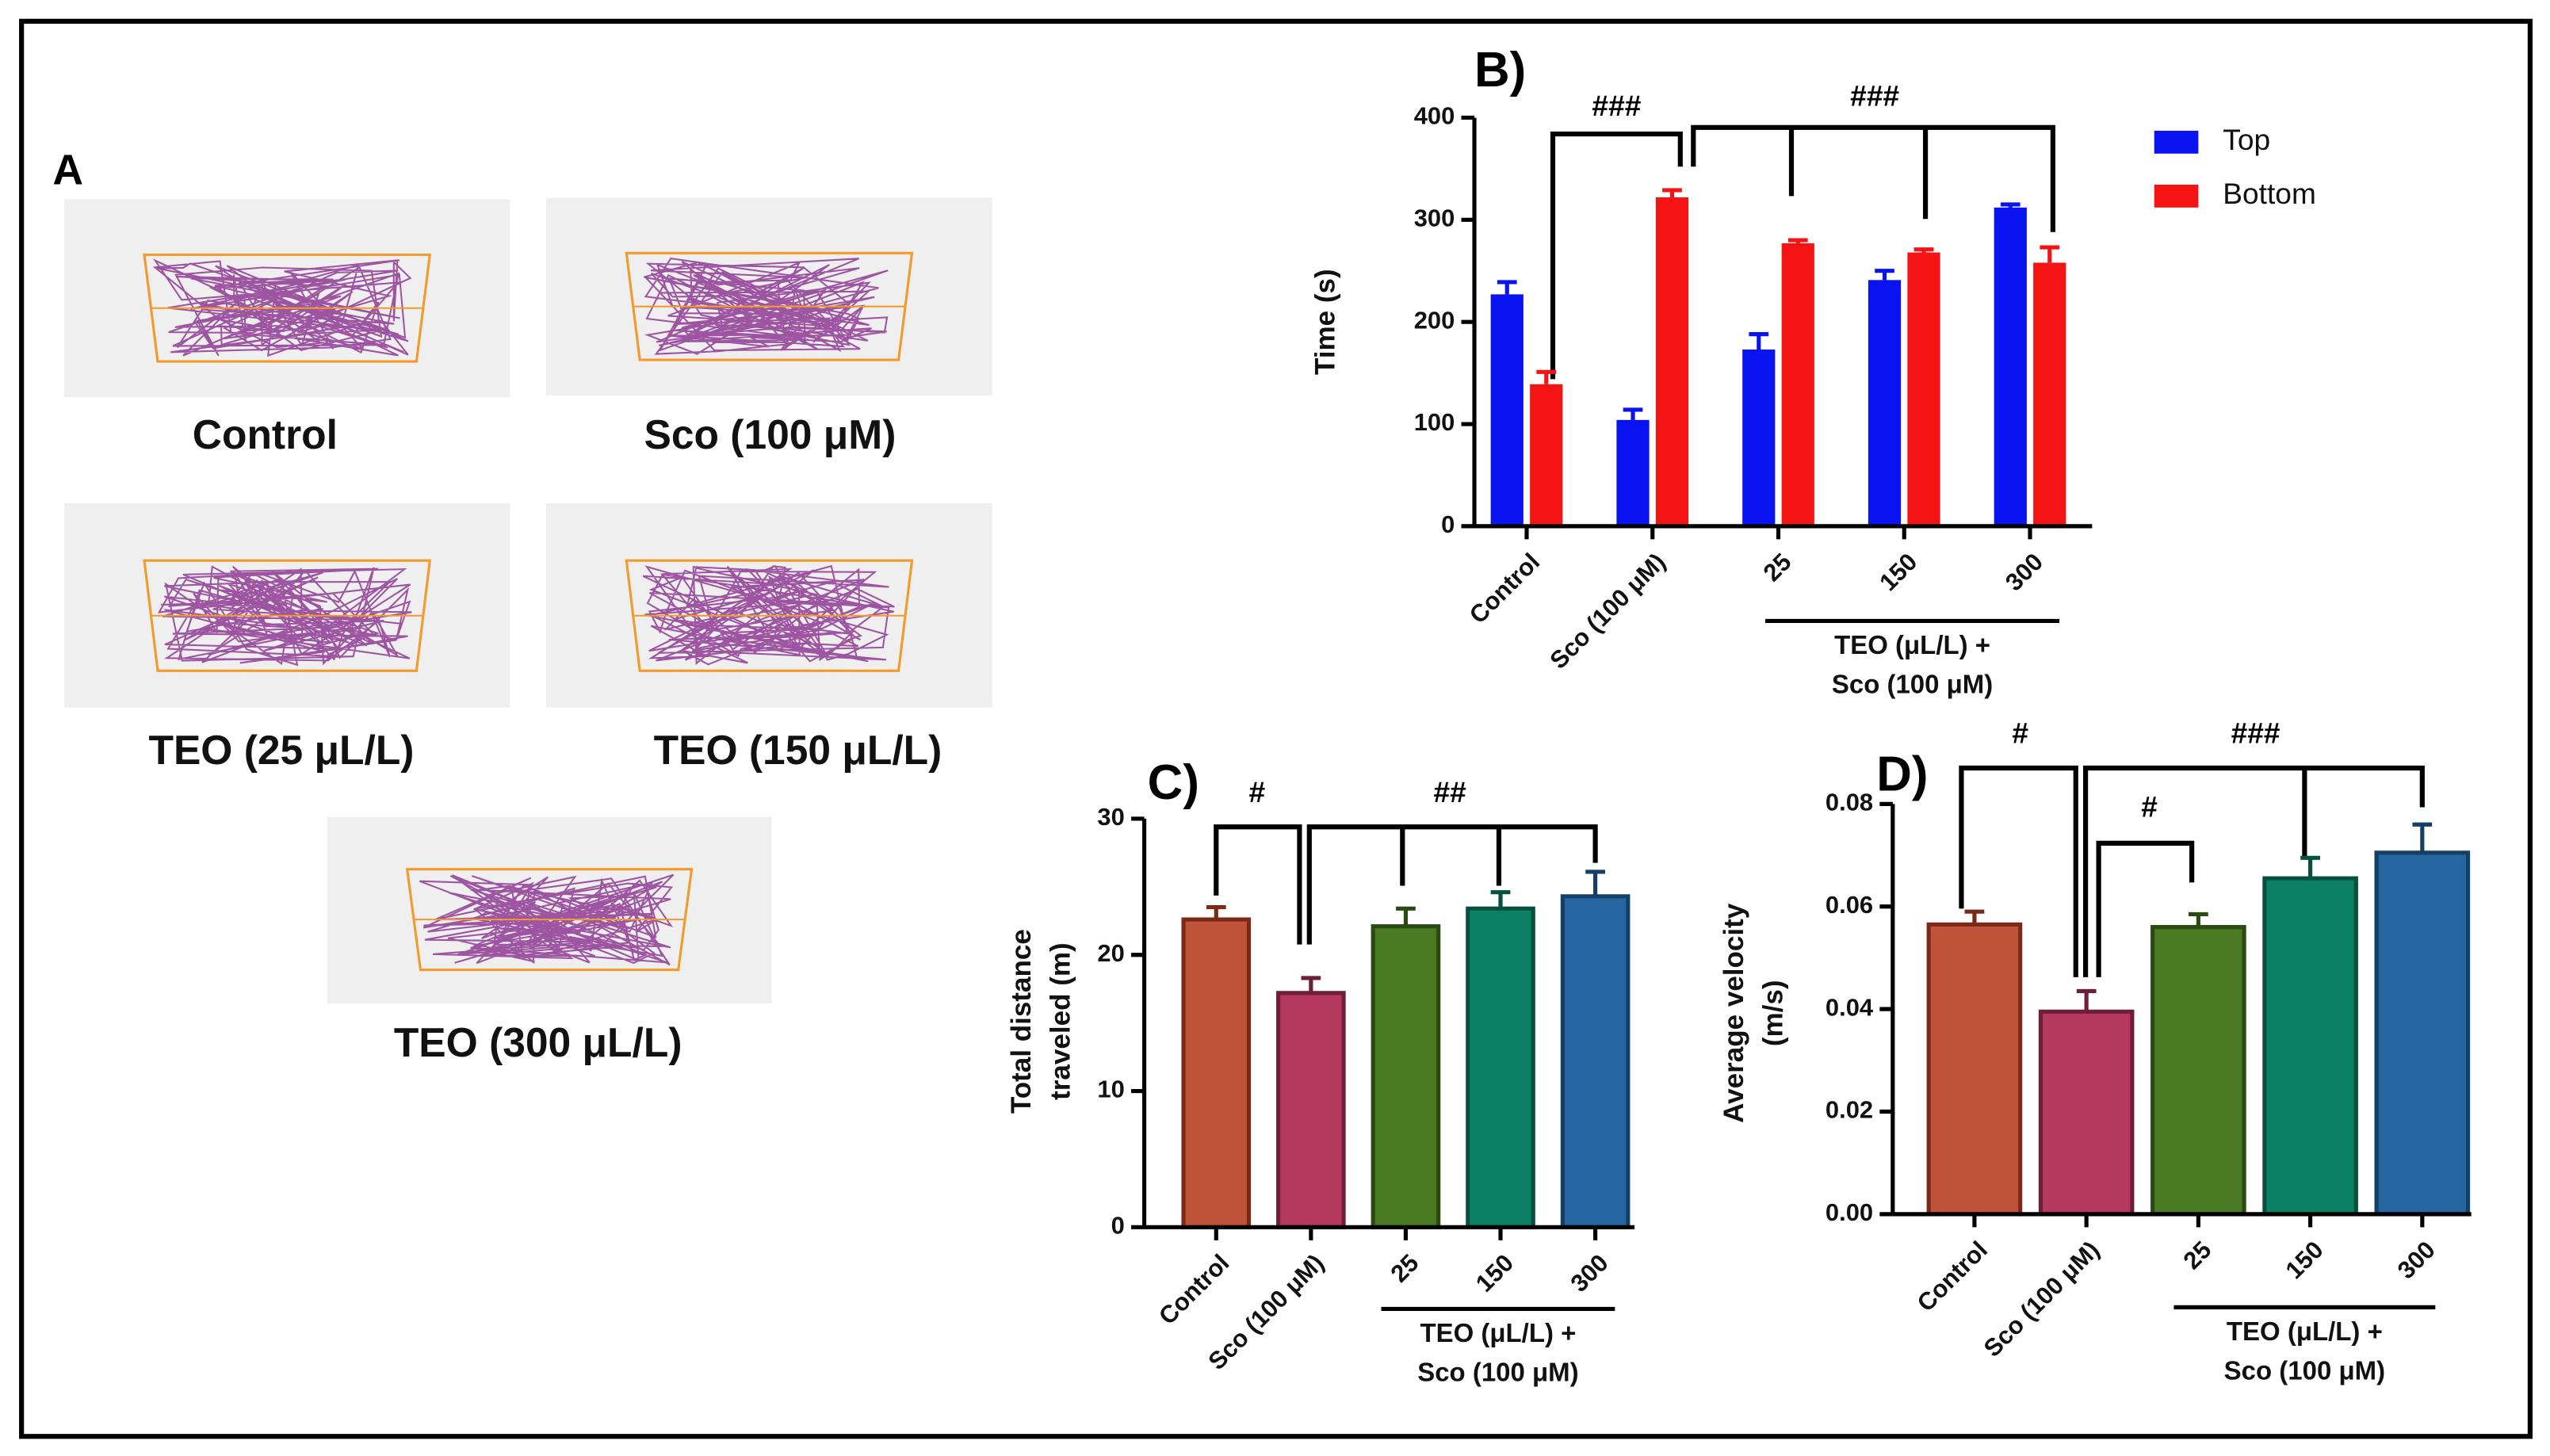  What do you see at coordinates (1110, 817) in the screenshot?
I see `y-tick-label: 30` at bounding box center [1110, 817].